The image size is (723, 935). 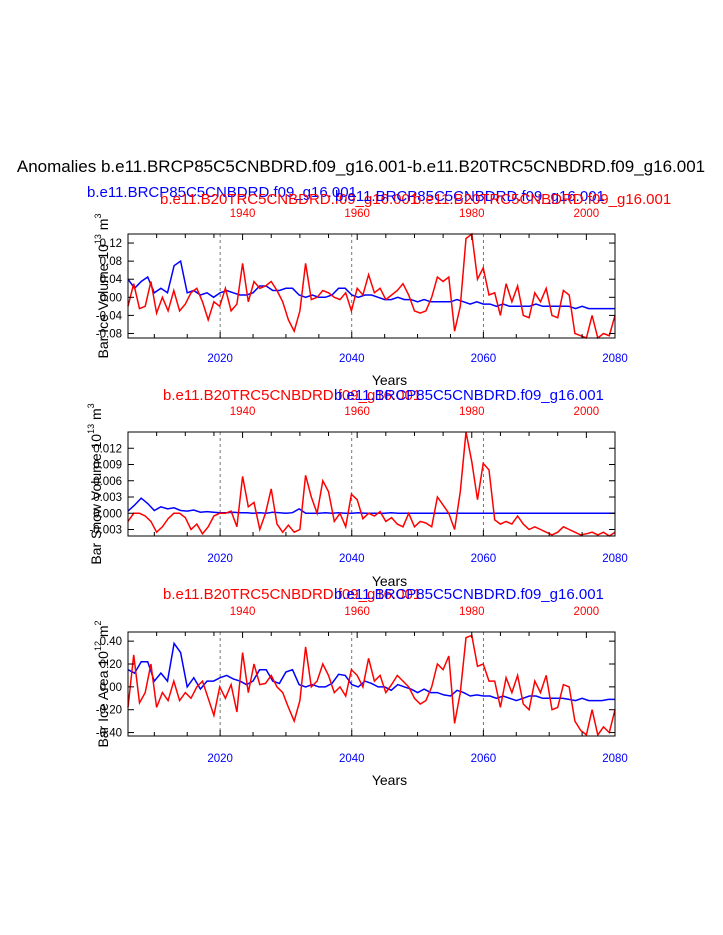 I want to click on y-label-unit-exp: 2, so click(x=98, y=622).